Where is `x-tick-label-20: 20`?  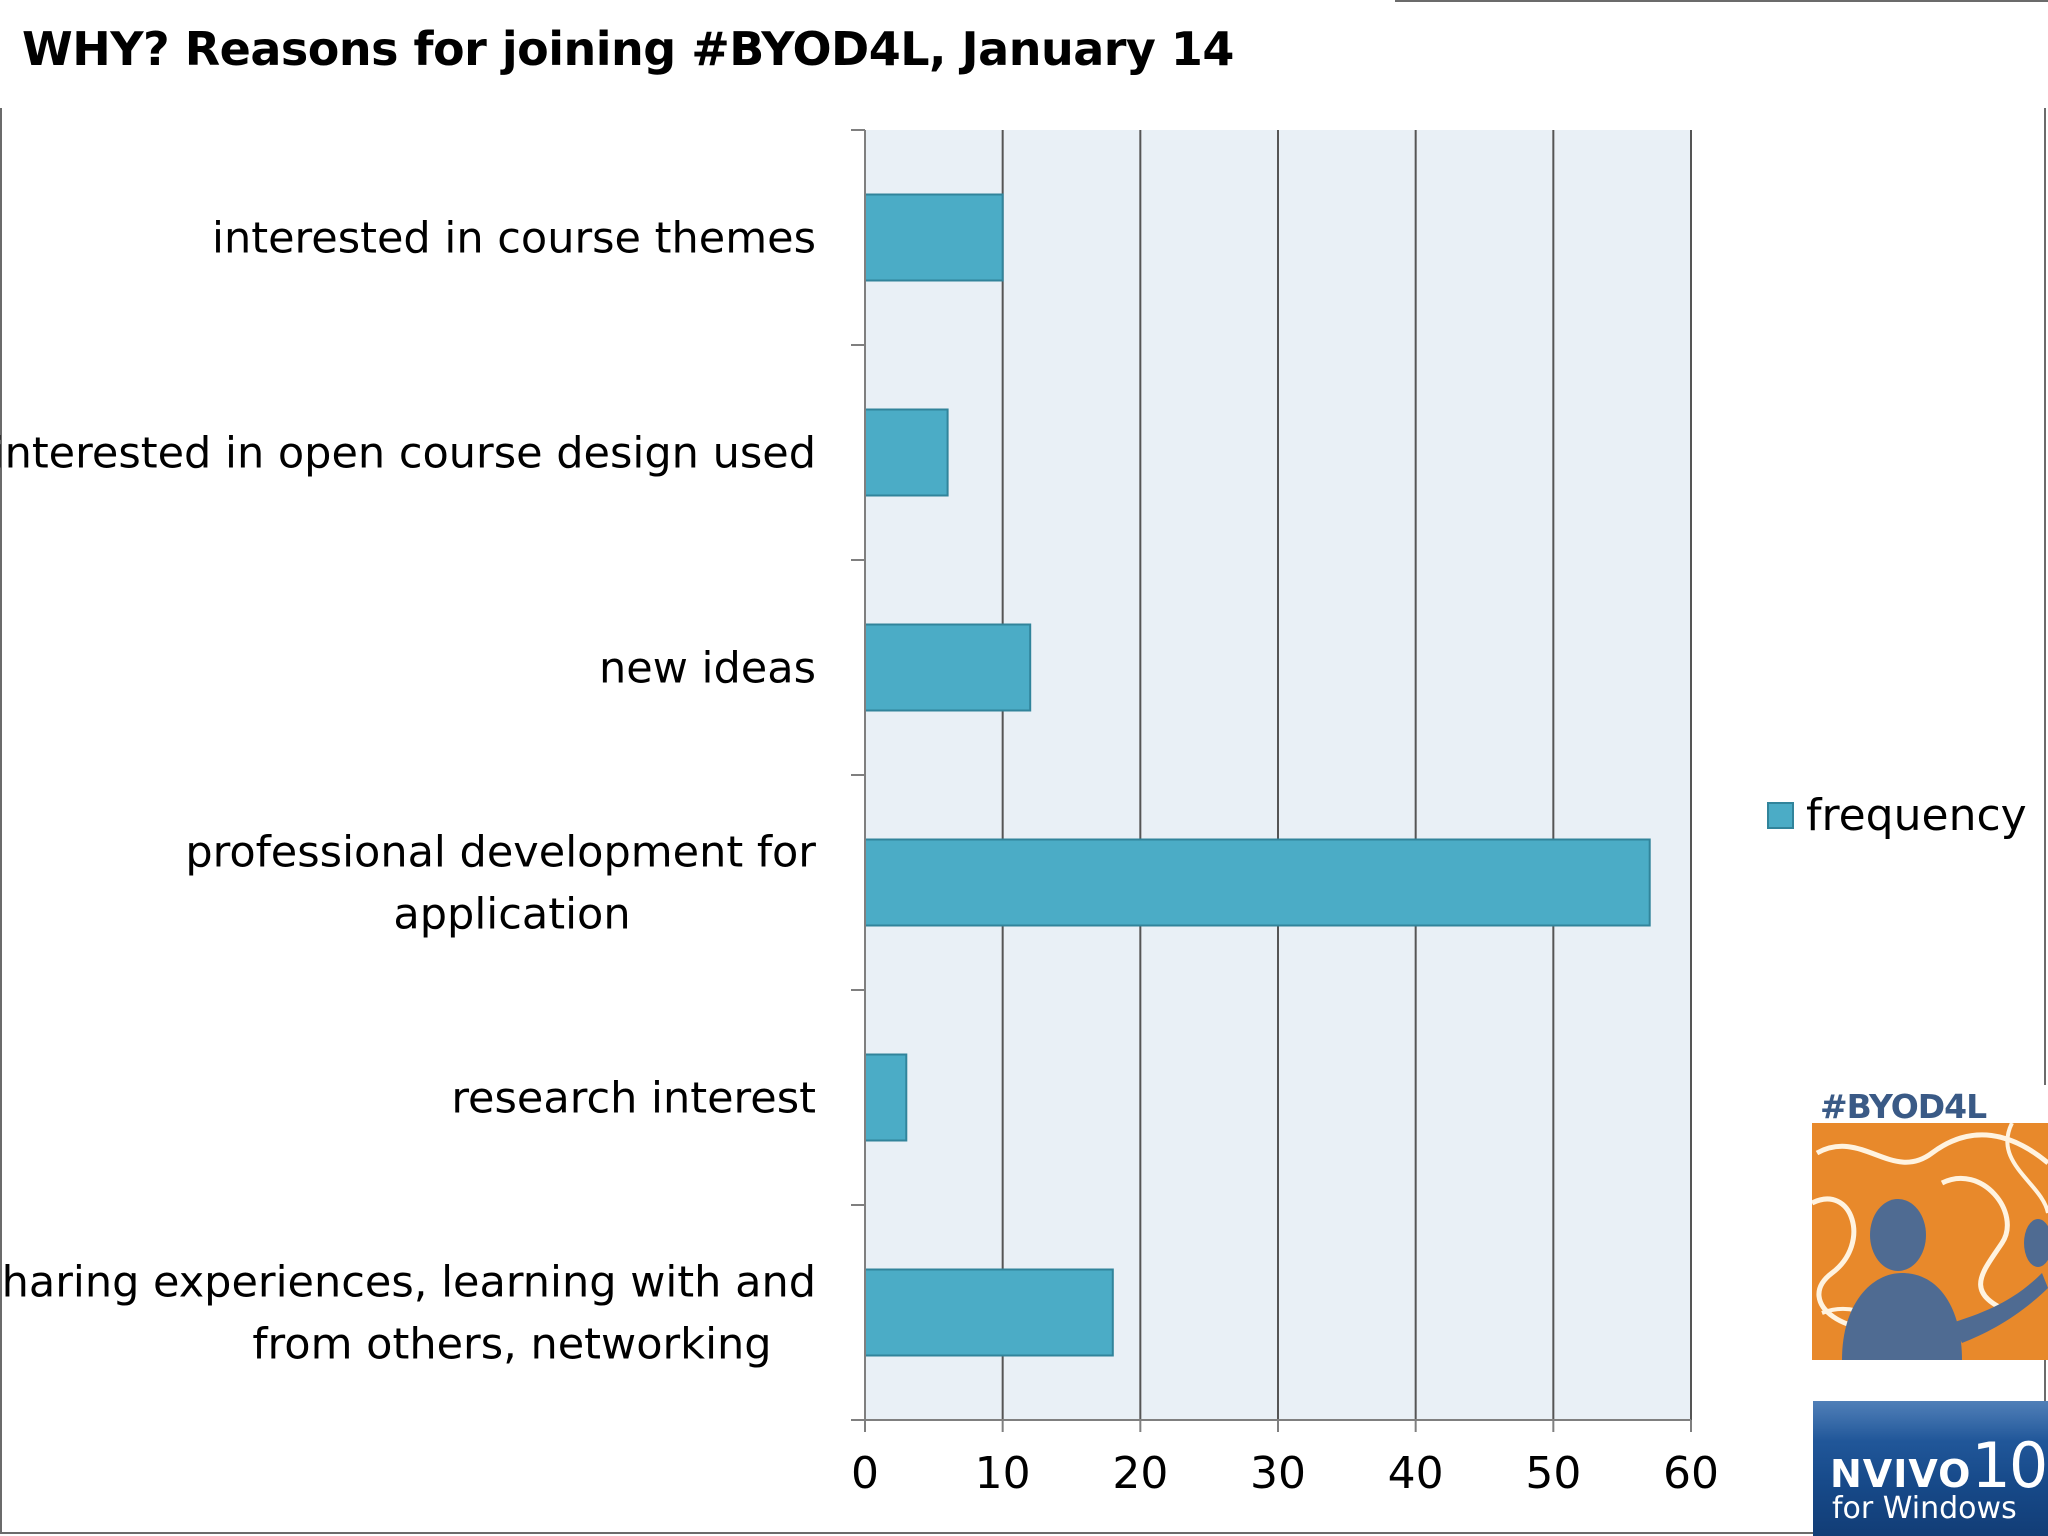
x-tick-label-20: 20 is located at coordinates (1140, 1473).